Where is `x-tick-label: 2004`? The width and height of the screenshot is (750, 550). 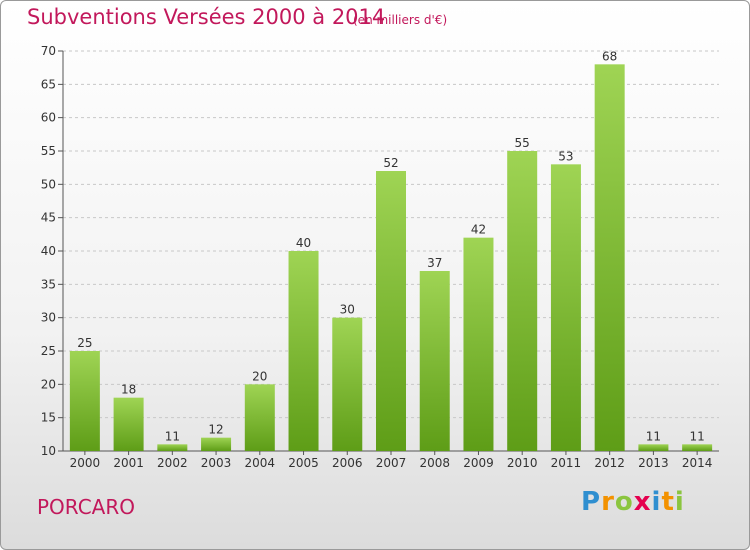 x-tick-label: 2004 is located at coordinates (260, 463).